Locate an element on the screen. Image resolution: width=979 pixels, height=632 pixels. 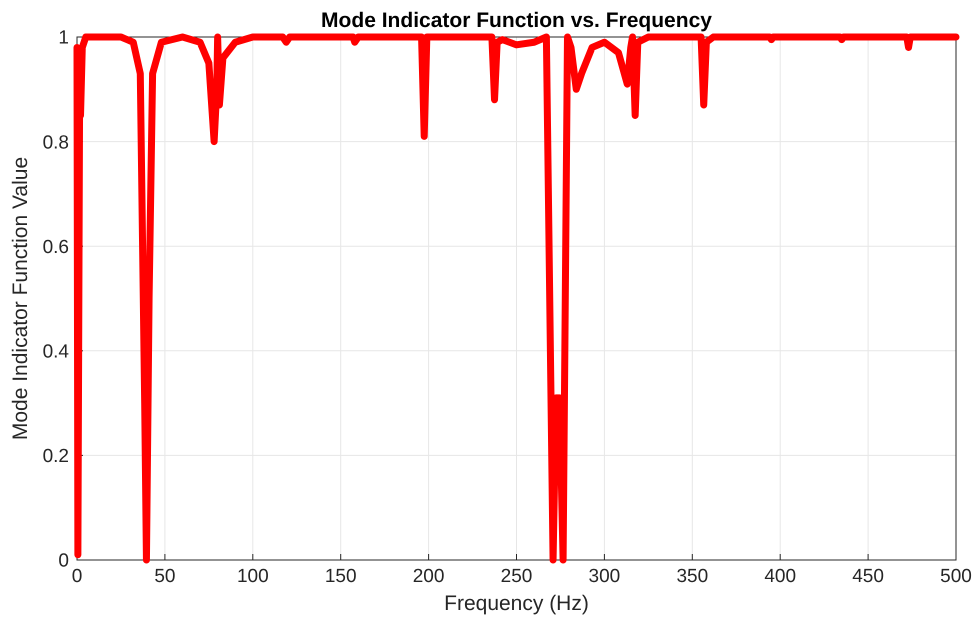
x-tick-label: 0 is located at coordinates (77, 576).